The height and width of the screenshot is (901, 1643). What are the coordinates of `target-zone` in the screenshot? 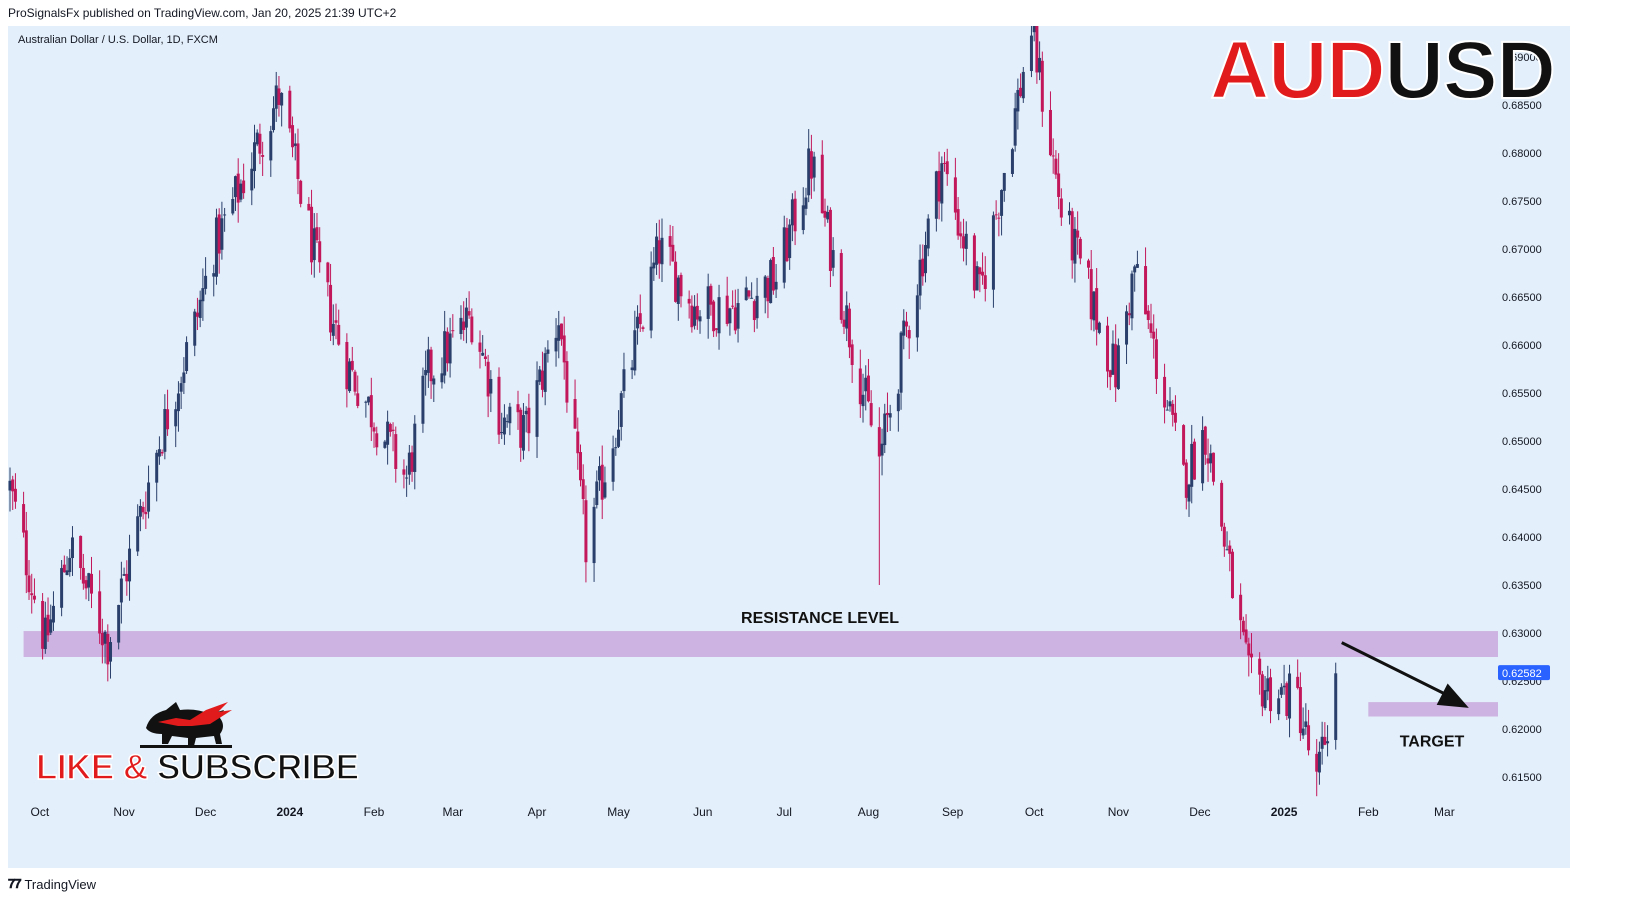 It's located at (1433, 709).